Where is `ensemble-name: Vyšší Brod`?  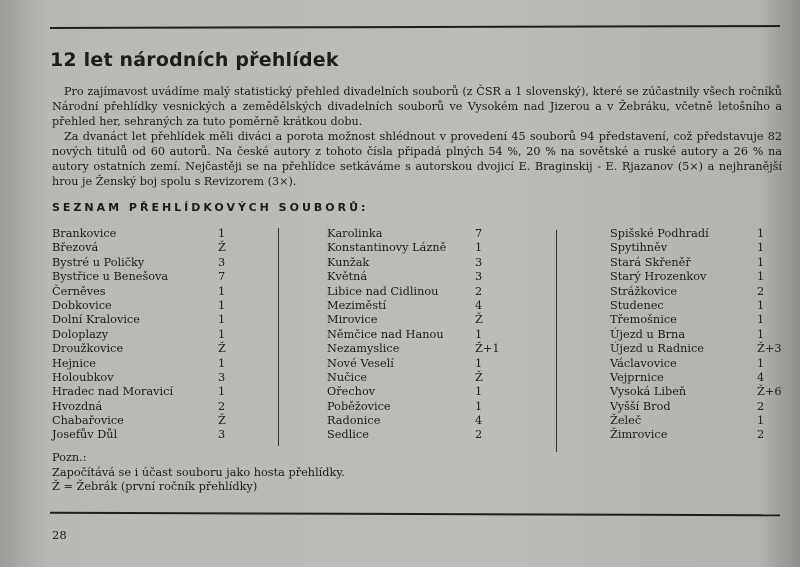 ensemble-name: Vyšší Brod is located at coordinates (640, 406).